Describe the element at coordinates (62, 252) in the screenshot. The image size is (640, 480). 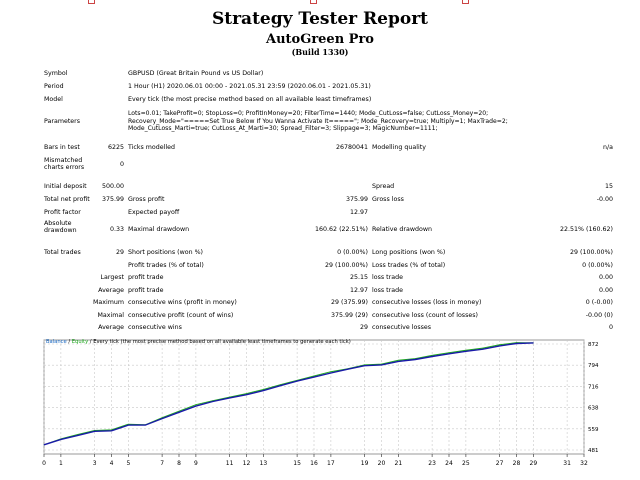
I see `total-trades-label: Total trades` at that location.